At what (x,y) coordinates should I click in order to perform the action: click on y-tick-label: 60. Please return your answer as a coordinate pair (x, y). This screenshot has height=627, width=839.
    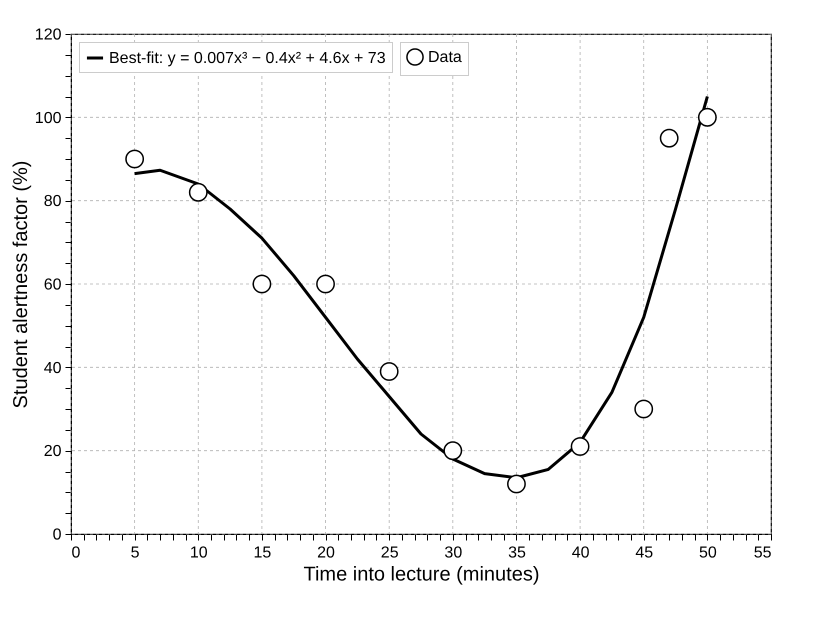
    Looking at the image, I should click on (53, 285).